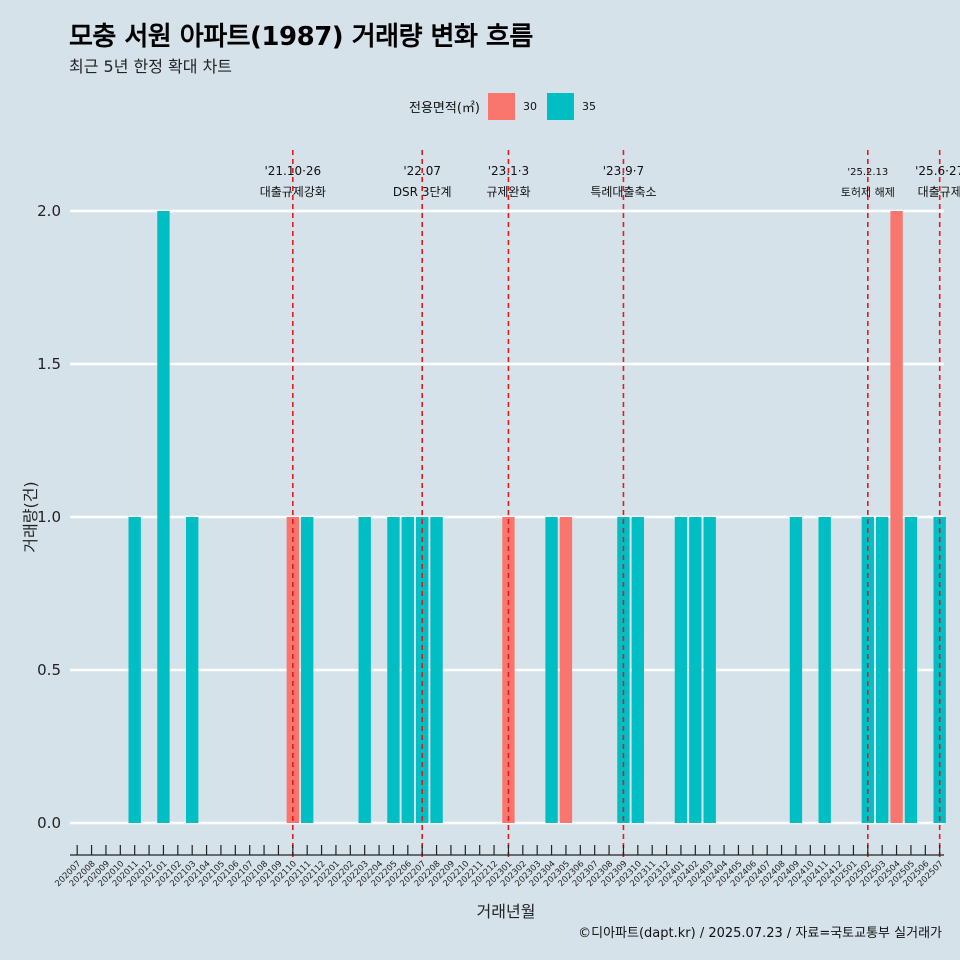  I want to click on chart-subtitle: 최근 5년 한정 확대 차트, so click(151, 66).